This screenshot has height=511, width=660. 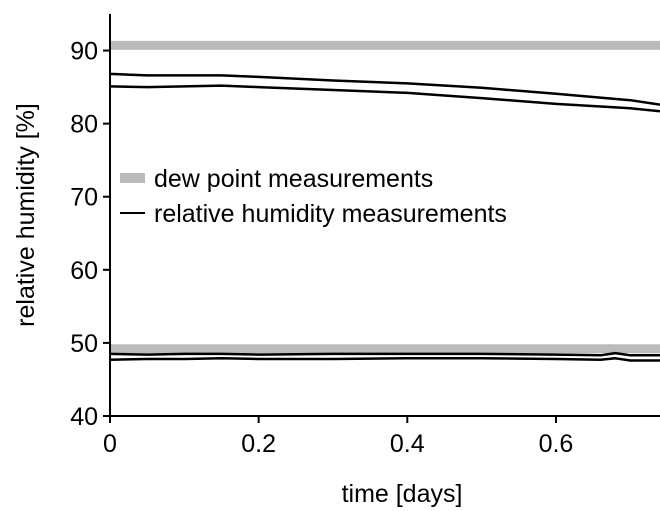 What do you see at coordinates (258, 444) in the screenshot?
I see `x-tick-label: 0.2` at bounding box center [258, 444].